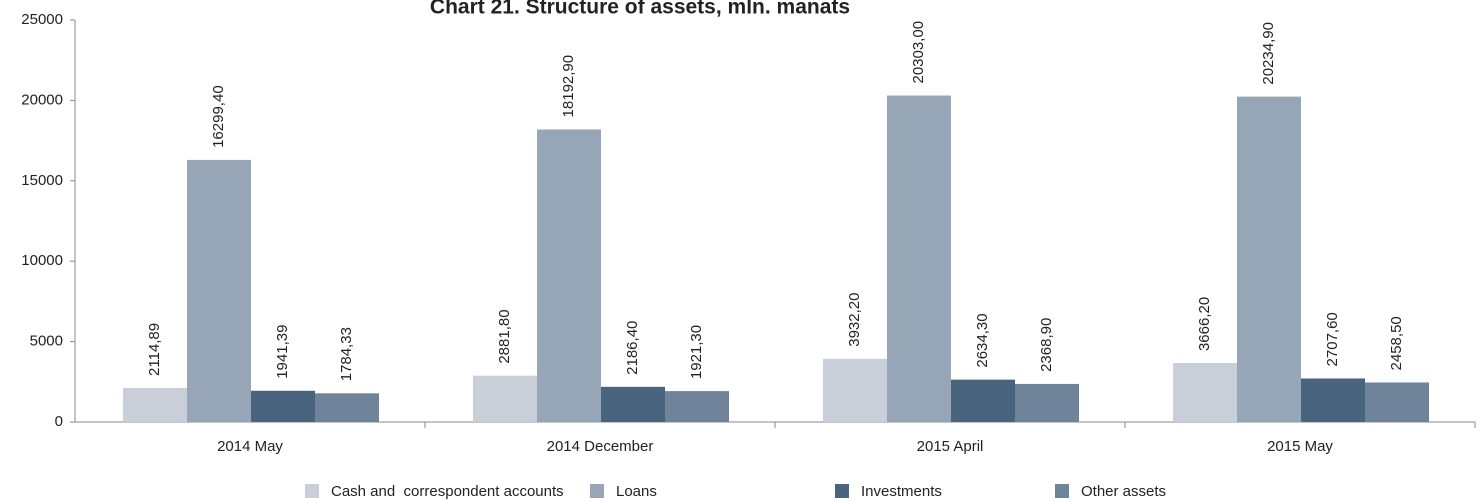  Describe the element at coordinates (504, 336) in the screenshot. I see `data-label: 2881,80` at that location.